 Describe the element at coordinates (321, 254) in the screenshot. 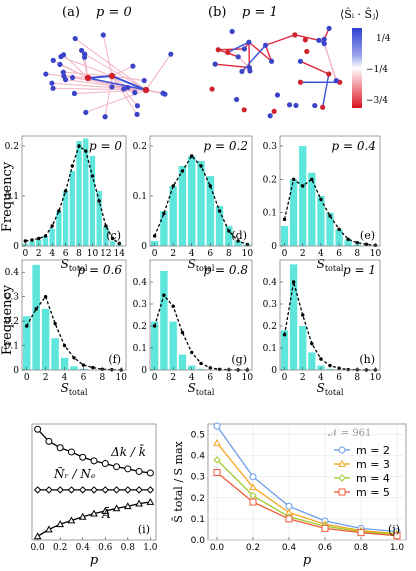

I see `x-tick-label: 4` at that location.